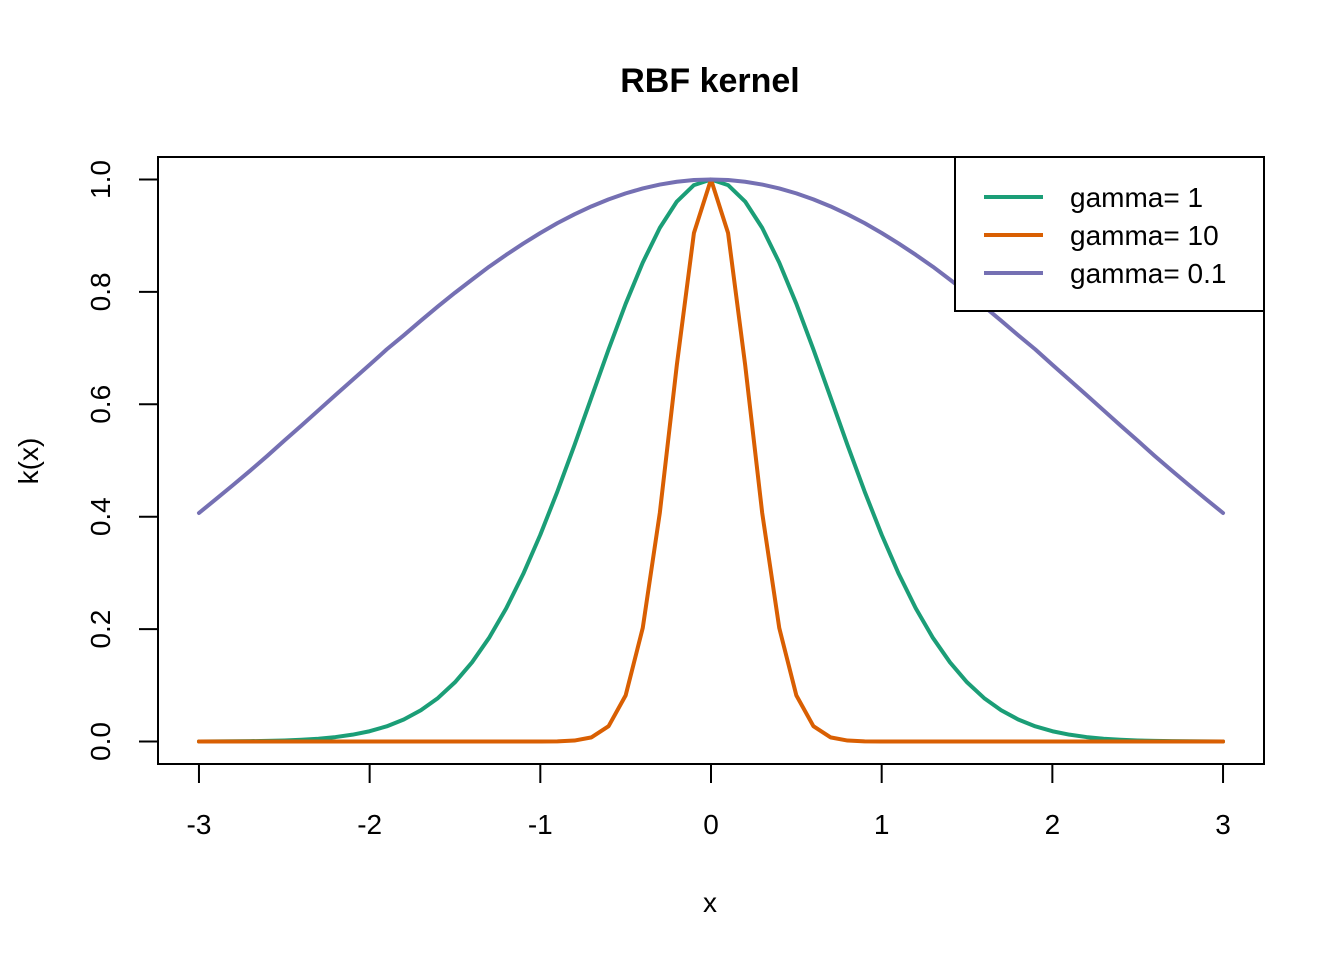  What do you see at coordinates (711, 824) in the screenshot?
I see `x-tick-label: 0` at bounding box center [711, 824].